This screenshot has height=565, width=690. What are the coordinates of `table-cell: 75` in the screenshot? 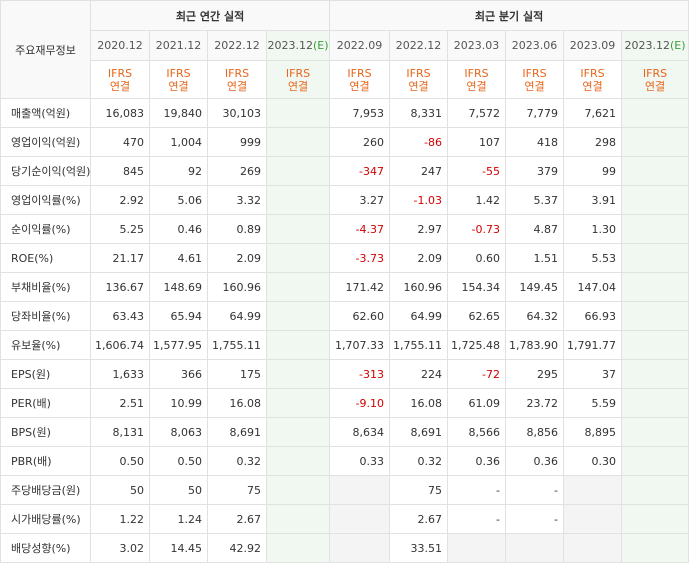 It's located at (237, 490).